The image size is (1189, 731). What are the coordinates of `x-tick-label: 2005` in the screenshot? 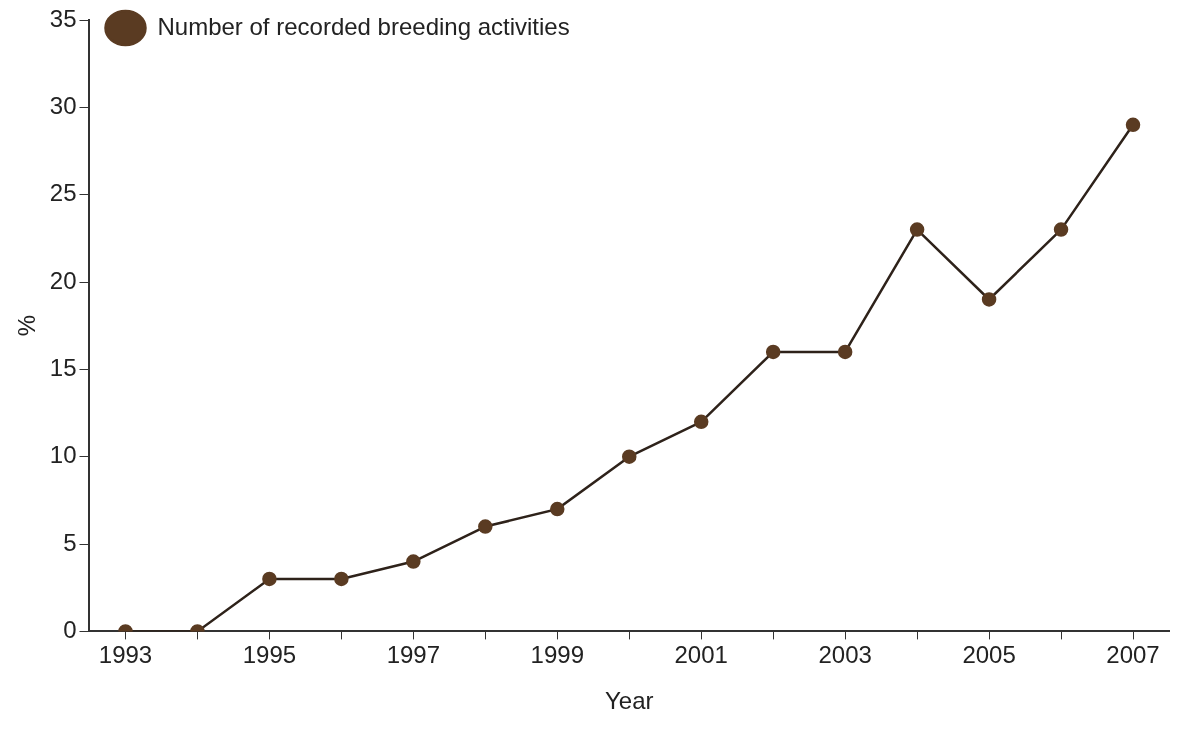 It's located at (989, 655).